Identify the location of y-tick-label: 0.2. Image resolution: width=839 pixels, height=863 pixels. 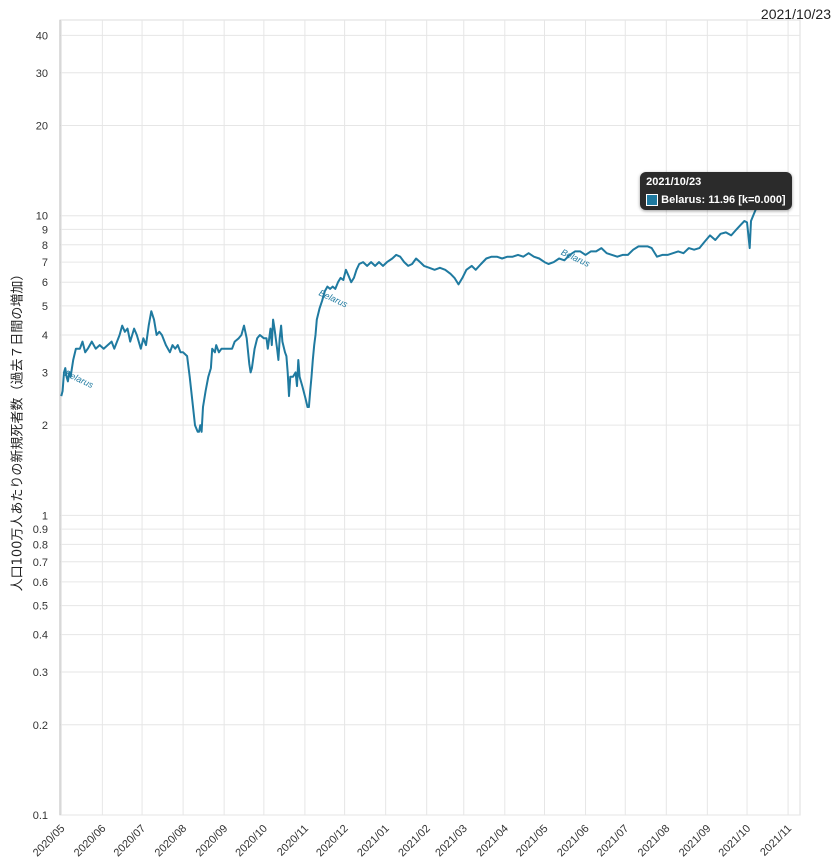
(40, 726).